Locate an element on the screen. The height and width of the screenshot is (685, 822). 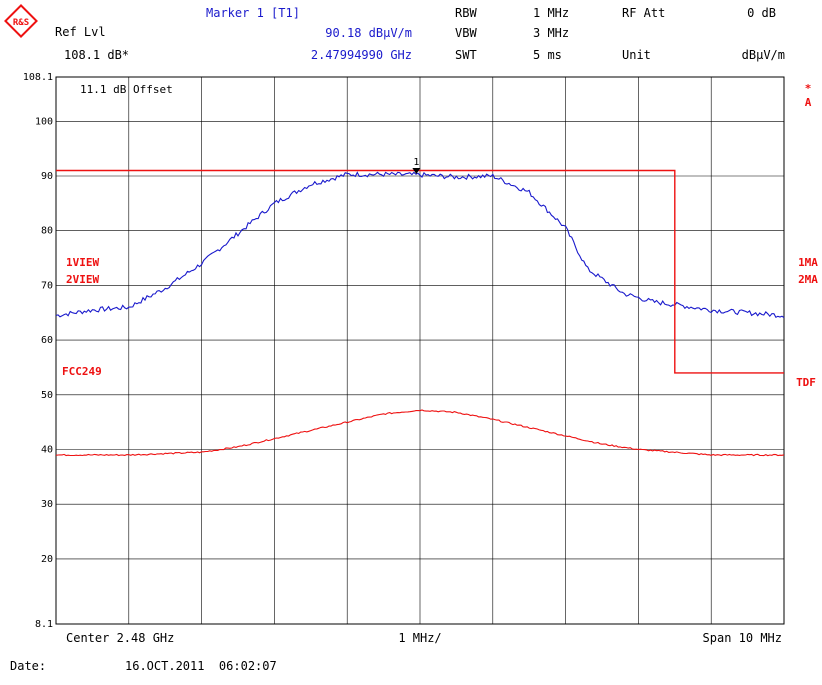
trace1-label: 1VIEW is located at coordinates (82, 262).